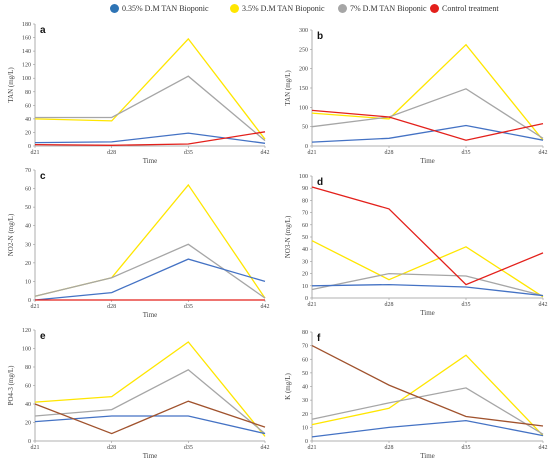 The image size is (550, 472). I want to click on legend-label: 0.35% D.M TAN Bioponic, so click(165, 8).